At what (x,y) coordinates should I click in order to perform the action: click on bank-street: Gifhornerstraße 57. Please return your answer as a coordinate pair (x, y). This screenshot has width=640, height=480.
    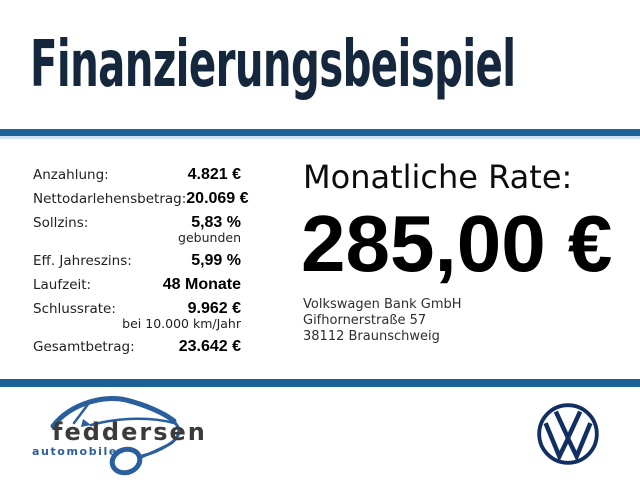
    Looking at the image, I should click on (365, 320).